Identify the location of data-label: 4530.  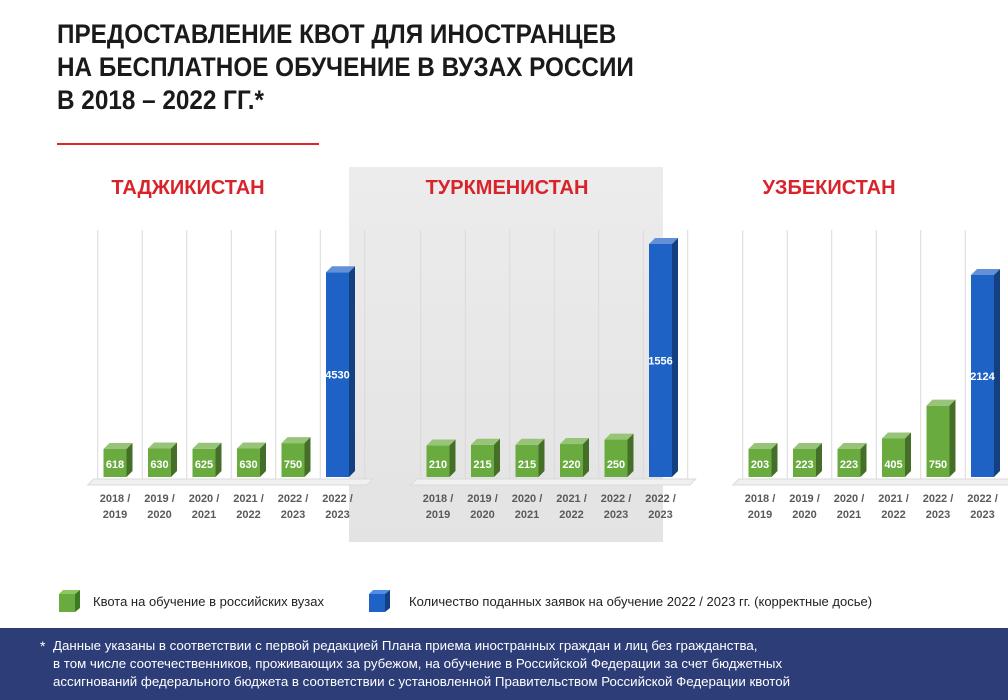
(337, 376).